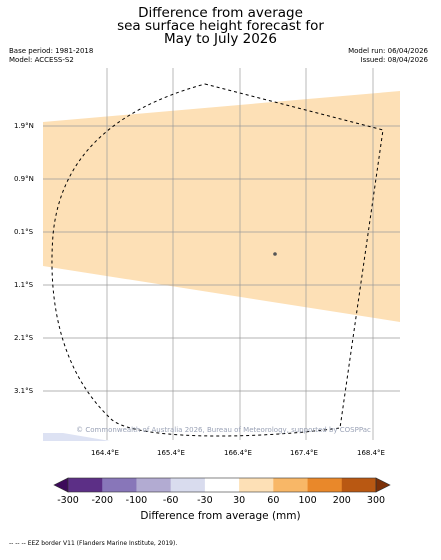 This screenshot has width=441, height=560. What do you see at coordinates (383, 485) in the screenshot?
I see `colorbar-extend-high` at bounding box center [383, 485].